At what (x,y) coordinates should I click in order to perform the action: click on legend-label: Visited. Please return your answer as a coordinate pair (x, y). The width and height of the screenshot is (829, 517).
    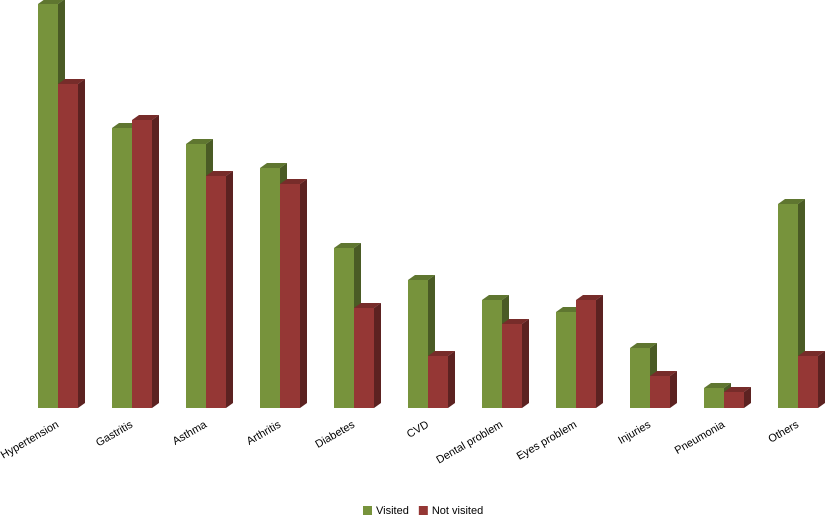
    Looking at the image, I should click on (392, 511).